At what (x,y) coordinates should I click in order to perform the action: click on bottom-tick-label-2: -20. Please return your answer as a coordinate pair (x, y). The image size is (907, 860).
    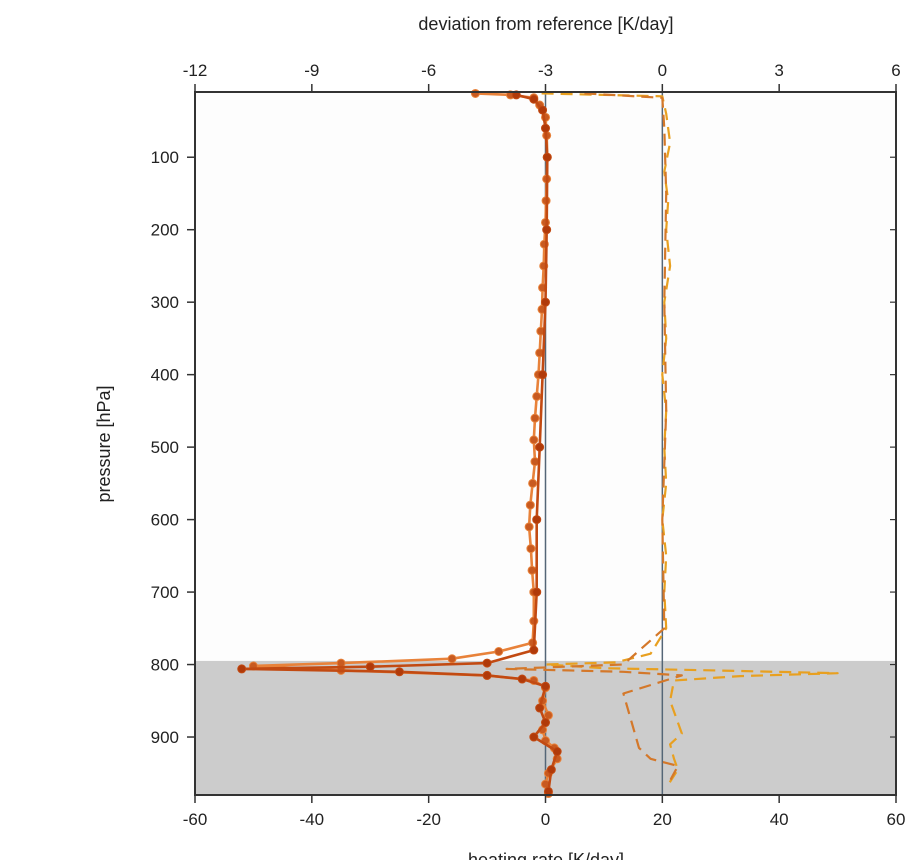
    Looking at the image, I should click on (428, 819).